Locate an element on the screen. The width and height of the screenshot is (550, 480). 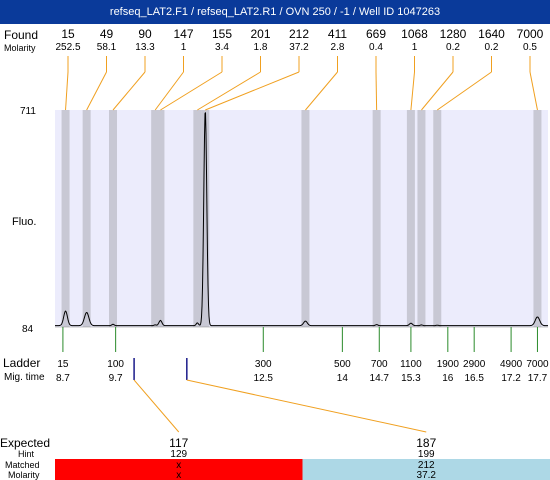
molarity-value-label: 37.2 is located at coordinates (427, 475).